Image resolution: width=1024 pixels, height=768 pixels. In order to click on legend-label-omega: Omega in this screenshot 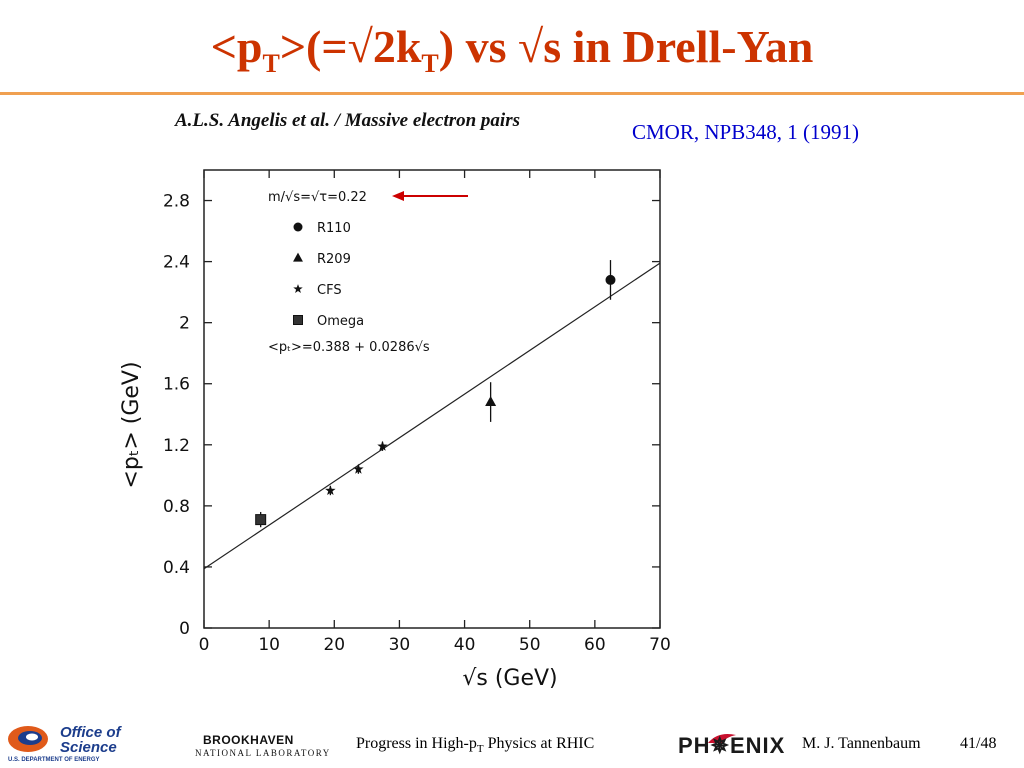, I will do `click(340, 321)`.